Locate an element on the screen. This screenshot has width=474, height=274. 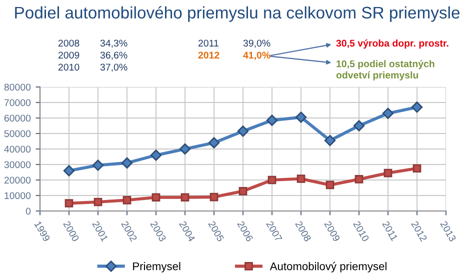
text: 10,5 podiel ostatných odvetví priemyslu is located at coordinates (385, 70).